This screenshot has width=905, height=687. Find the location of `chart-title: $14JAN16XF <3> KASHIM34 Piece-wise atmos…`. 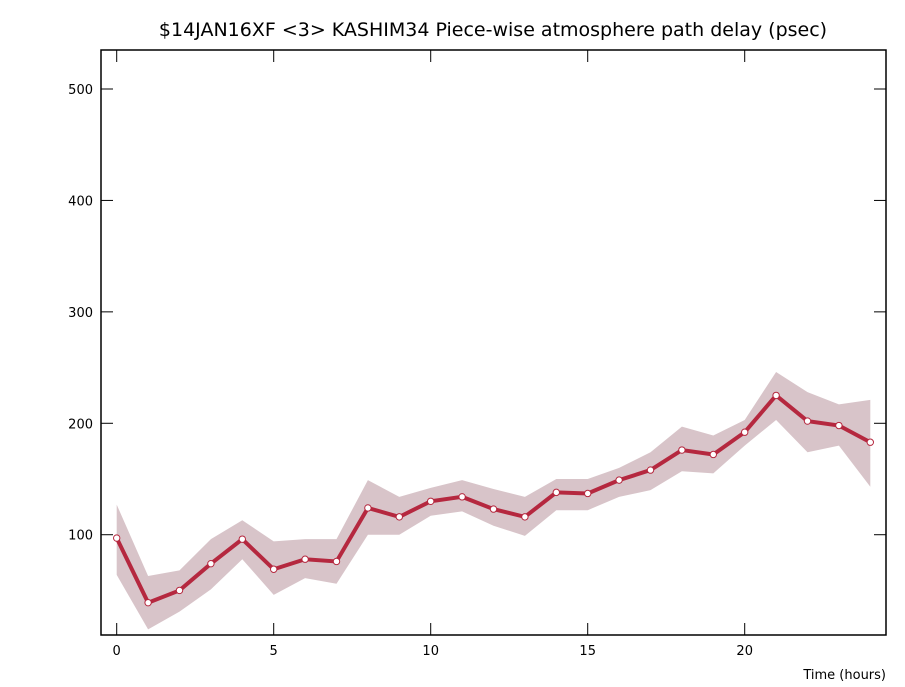

chart-title: $14JAN16XF <3> KASHIM34 Piece-wise atmos… is located at coordinates (493, 30).